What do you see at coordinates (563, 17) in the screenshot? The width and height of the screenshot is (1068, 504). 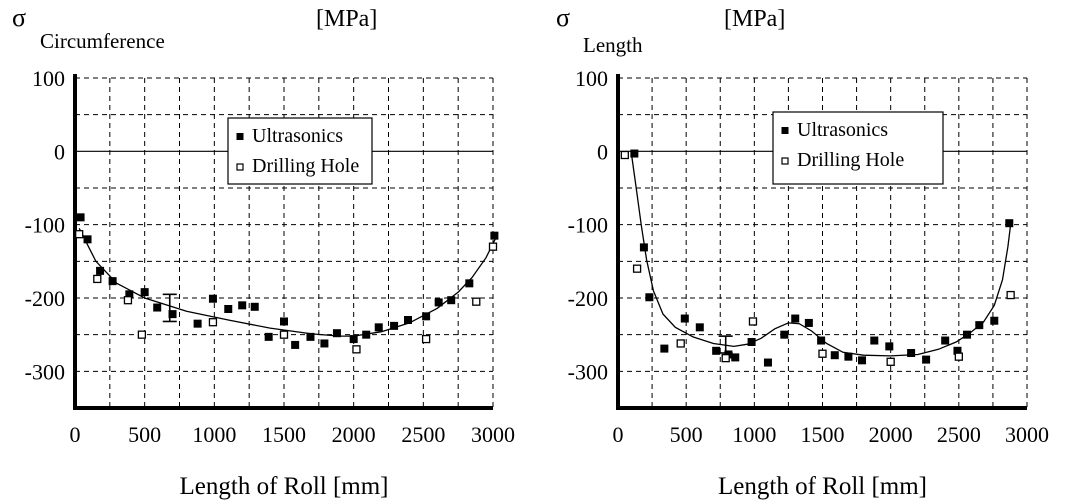 I see `sigma-symbol: σ` at bounding box center [563, 17].